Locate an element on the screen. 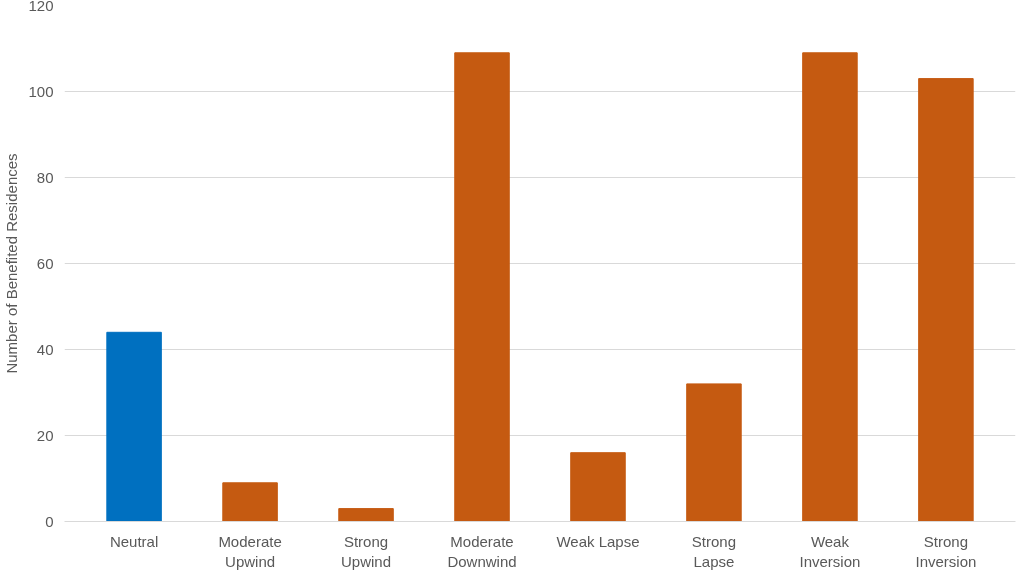 The width and height of the screenshot is (1027, 579). x-tick-label: Neutral is located at coordinates (134, 541).